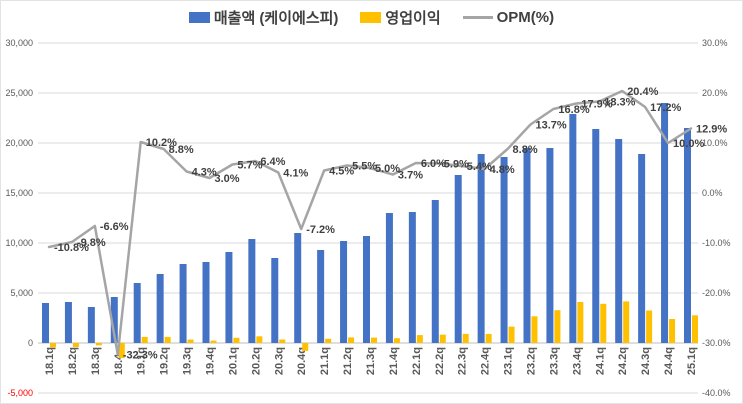  Describe the element at coordinates (276, 18) in the screenshot. I see `legend-label-revenue: 매출액 (케이에스피)` at that location.